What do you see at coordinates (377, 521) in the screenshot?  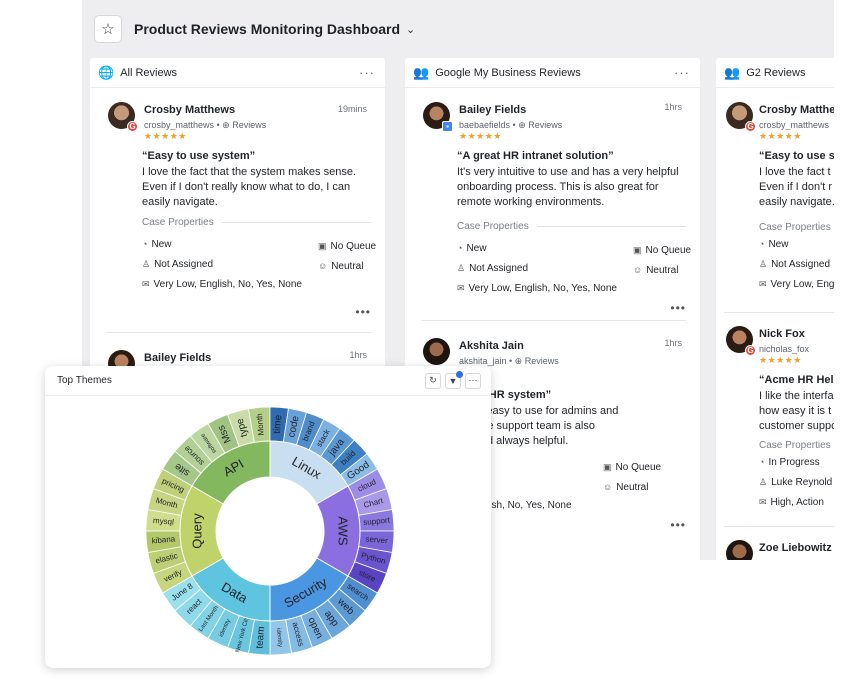 I see `subtheme-label: support` at bounding box center [377, 521].